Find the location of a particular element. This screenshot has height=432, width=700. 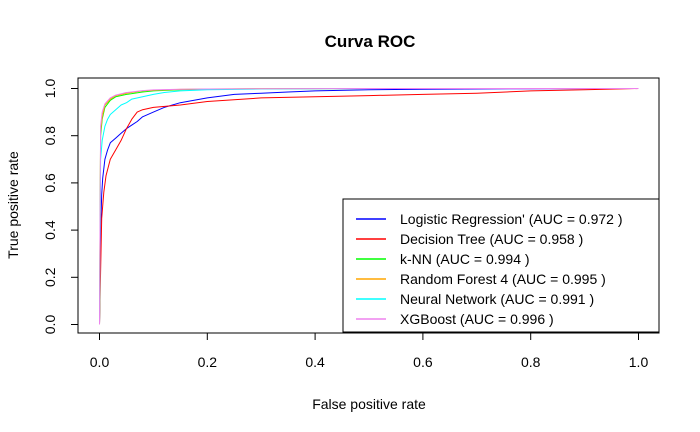

legend-entry-3: Random Forest 4 (AUC = 0.995 ) is located at coordinates (503, 279).